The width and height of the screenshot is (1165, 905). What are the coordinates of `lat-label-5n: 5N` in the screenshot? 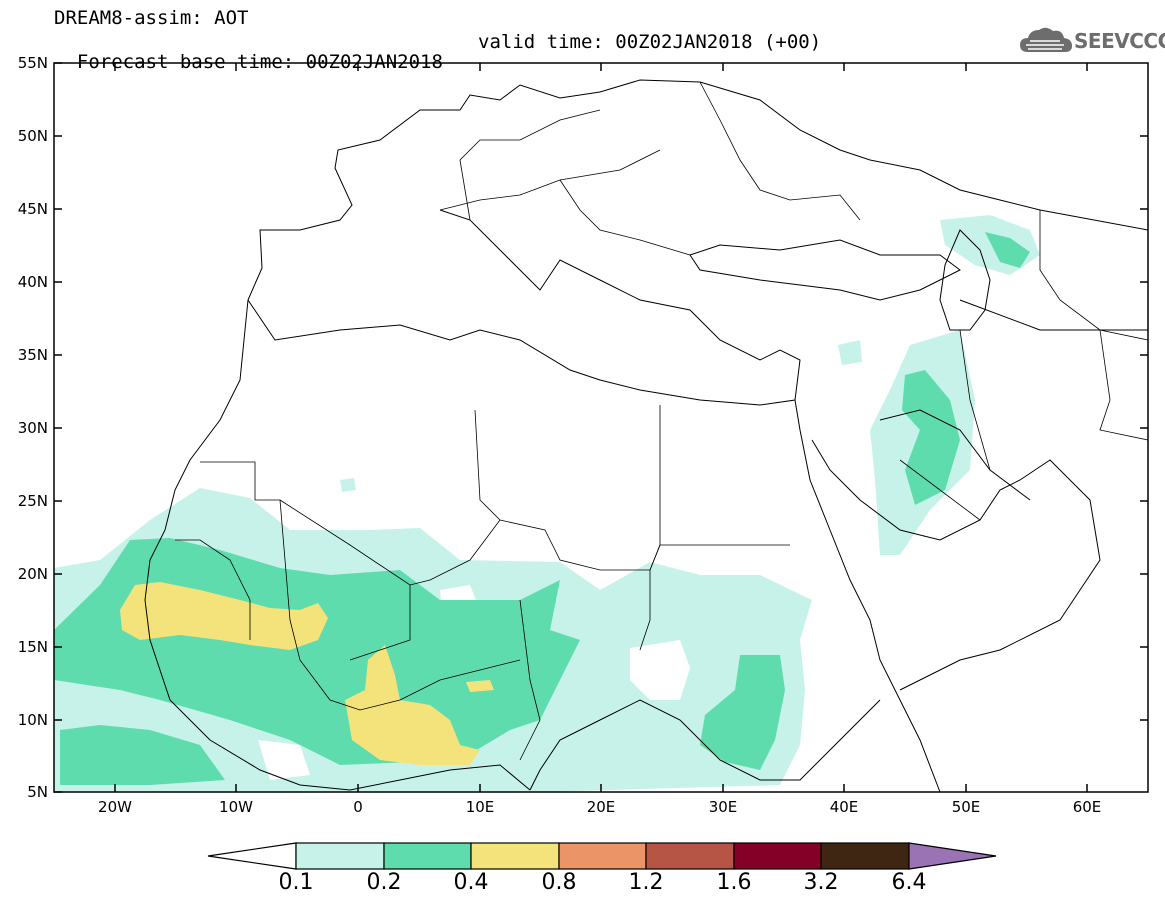 It's located at (37, 792).